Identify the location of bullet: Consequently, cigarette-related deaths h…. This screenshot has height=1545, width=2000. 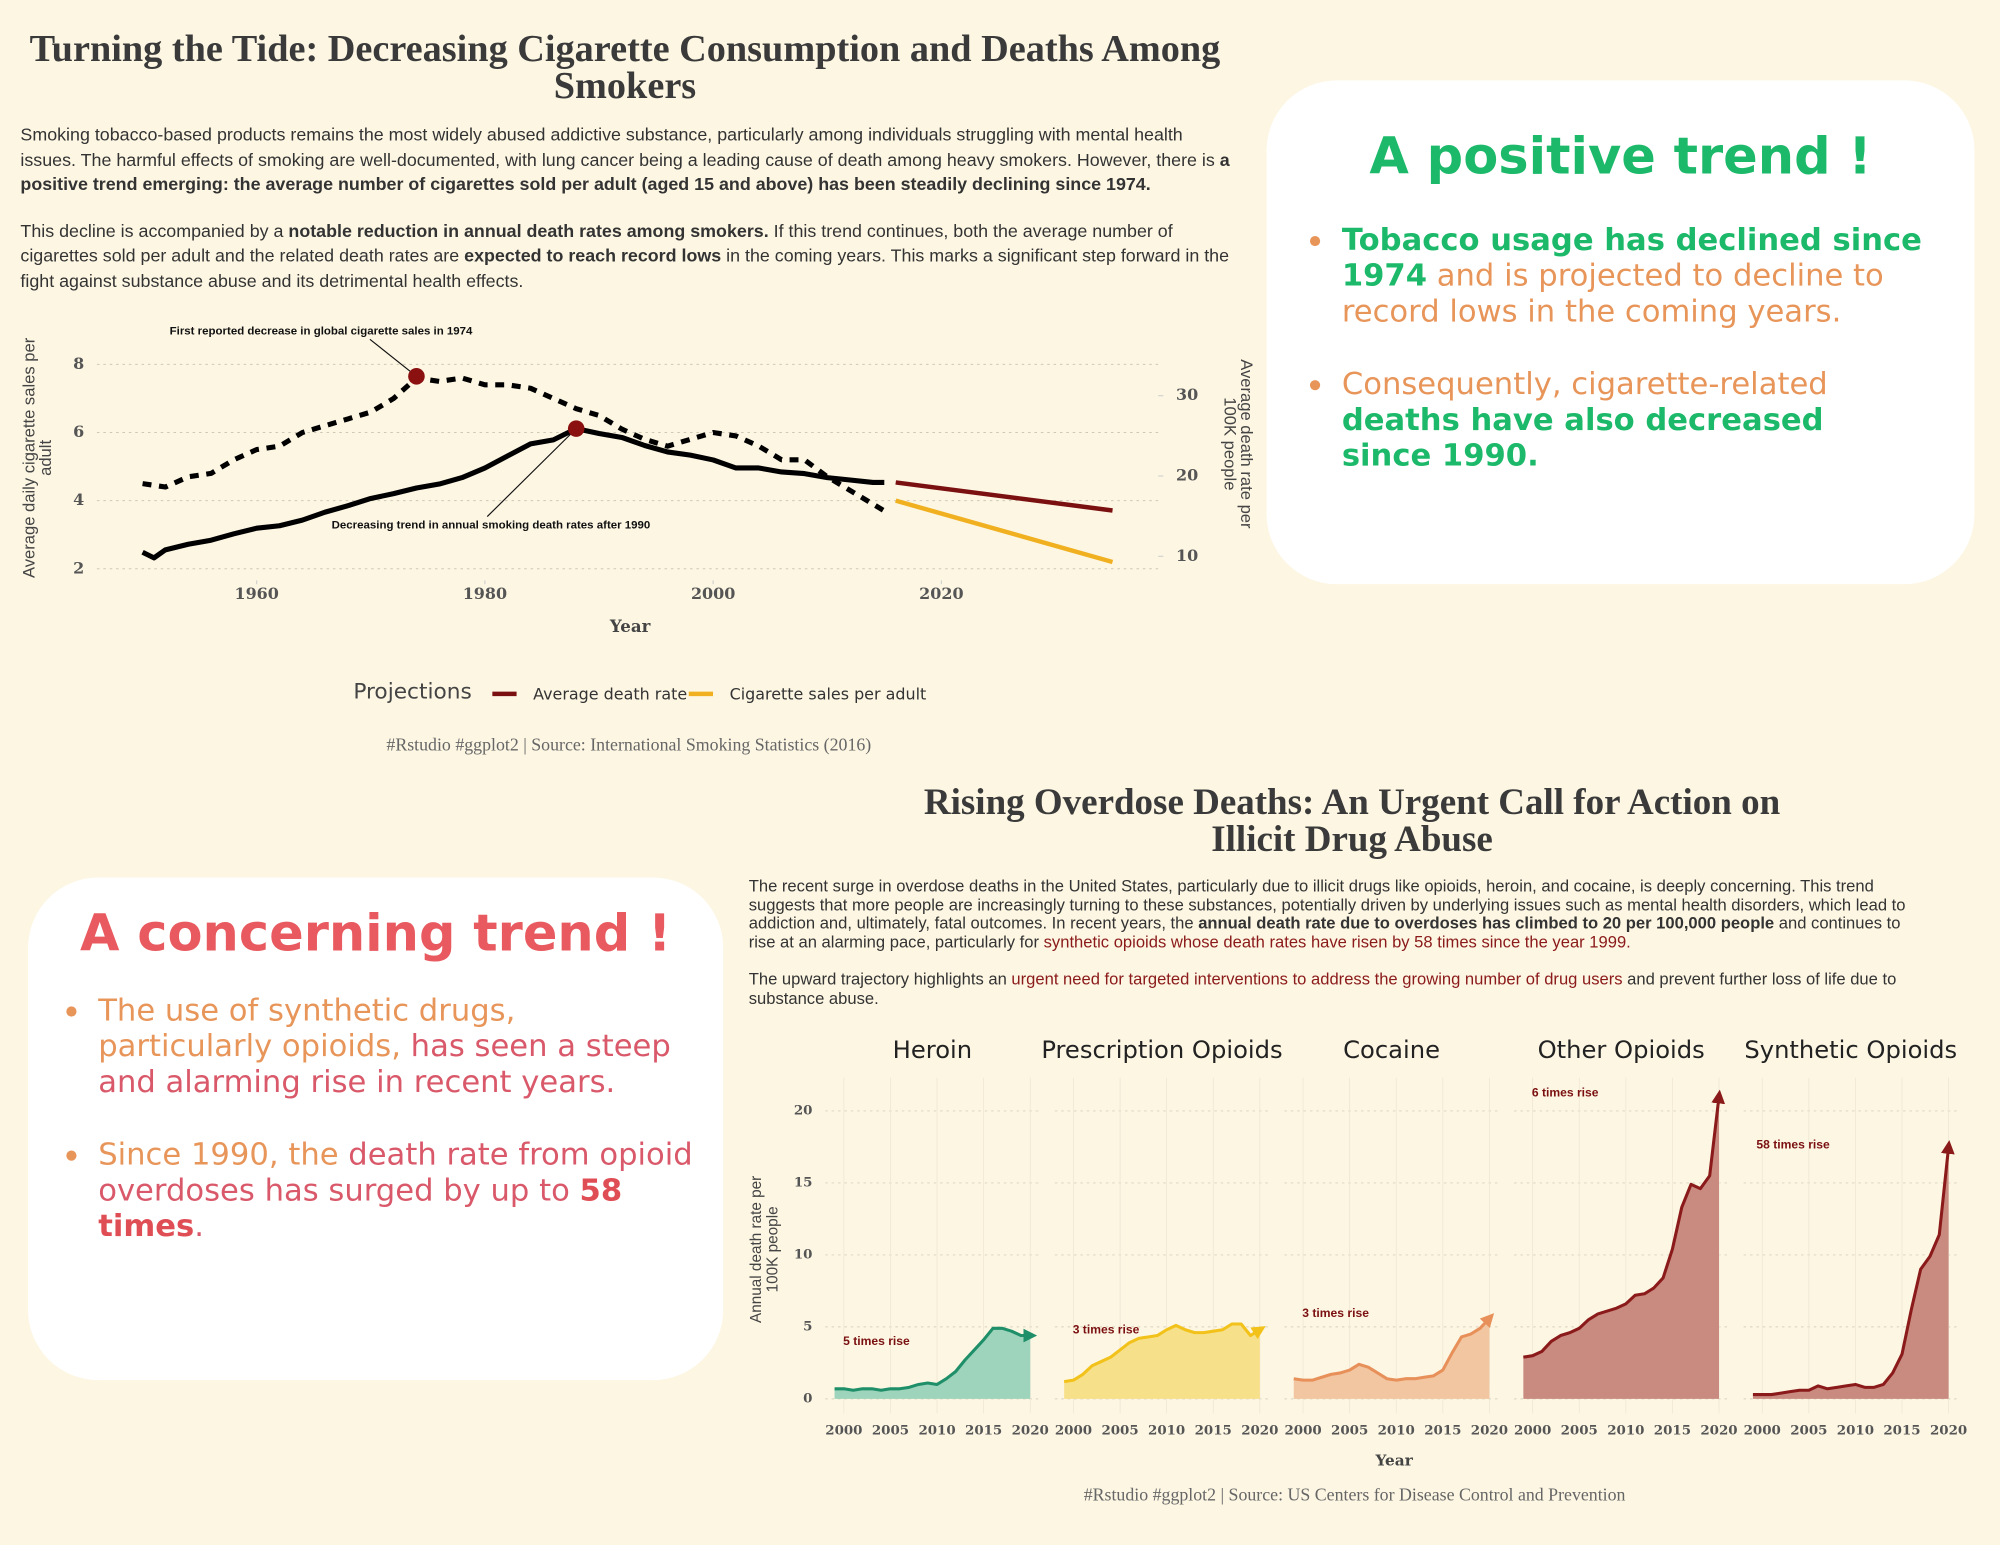
(1615, 419).